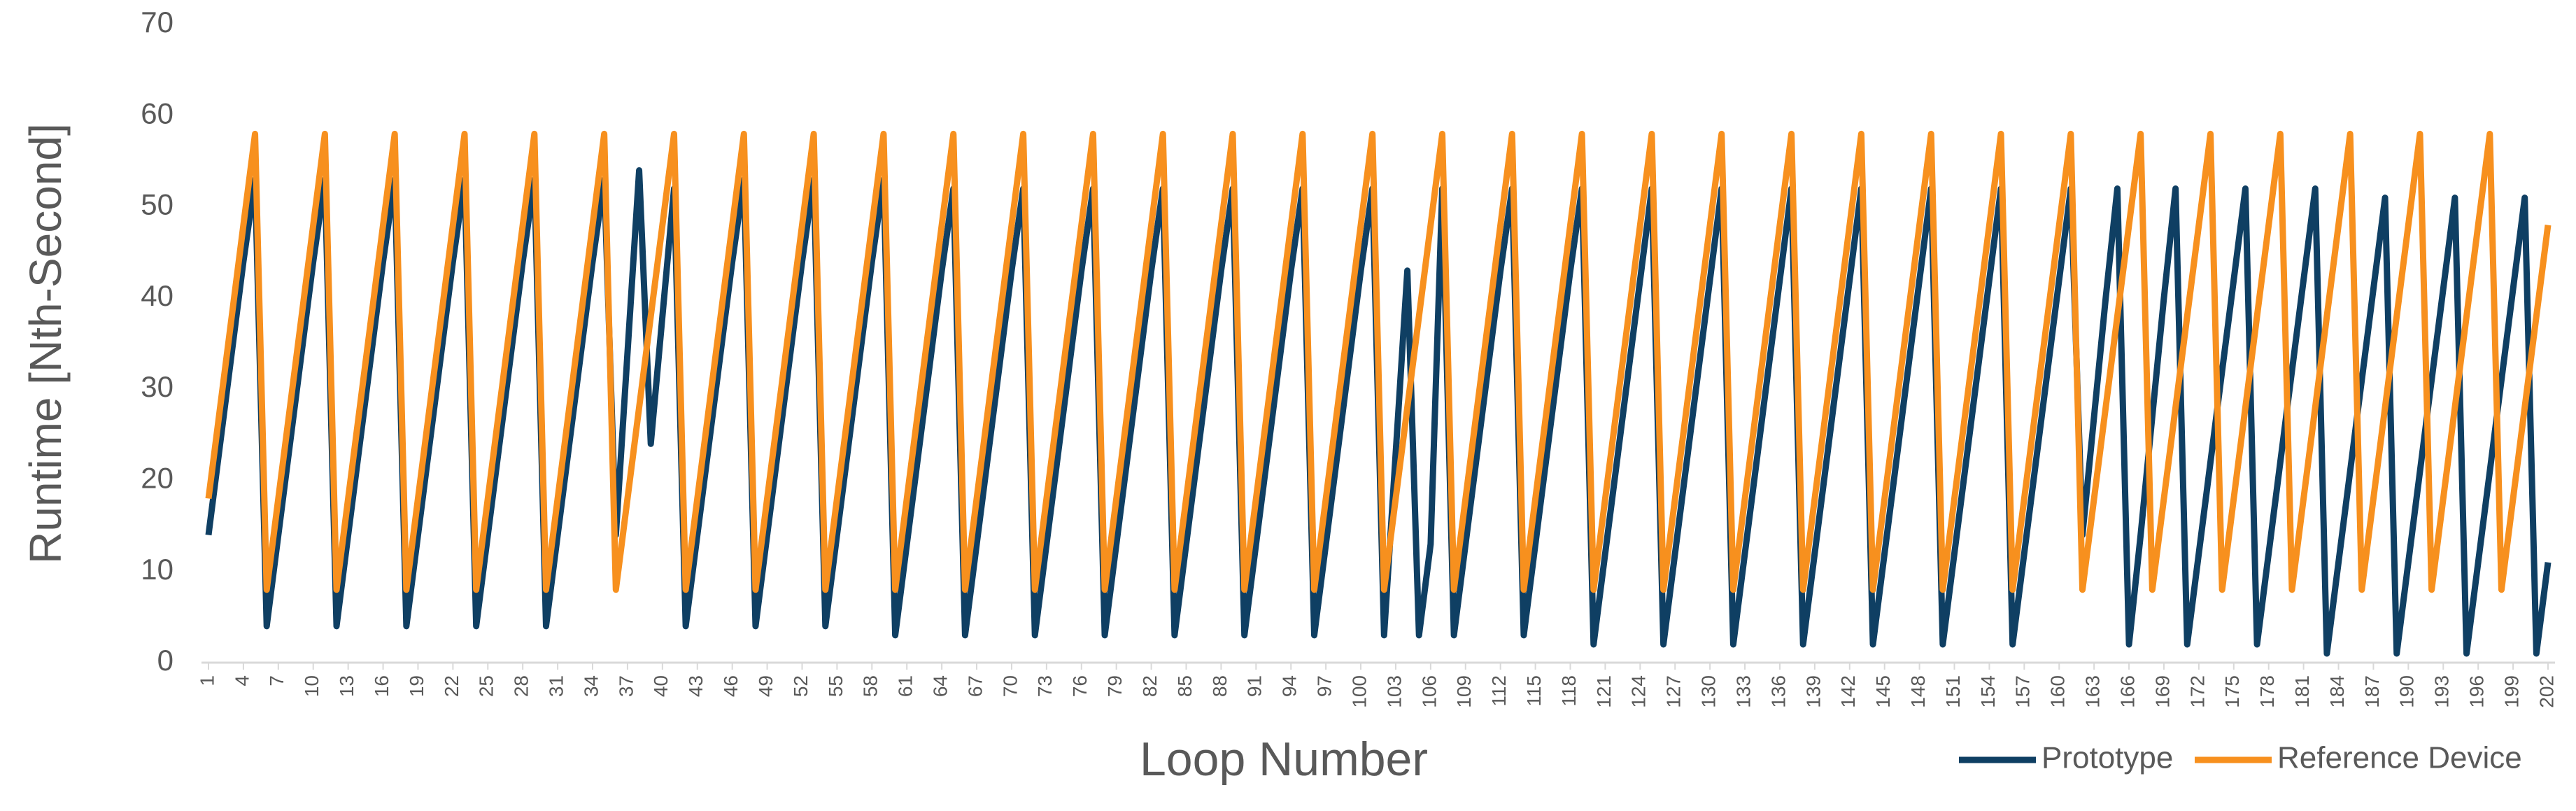 The width and height of the screenshot is (2576, 811). Describe the element at coordinates (1674, 691) in the screenshot. I see `x-tick-label: 127` at that location.